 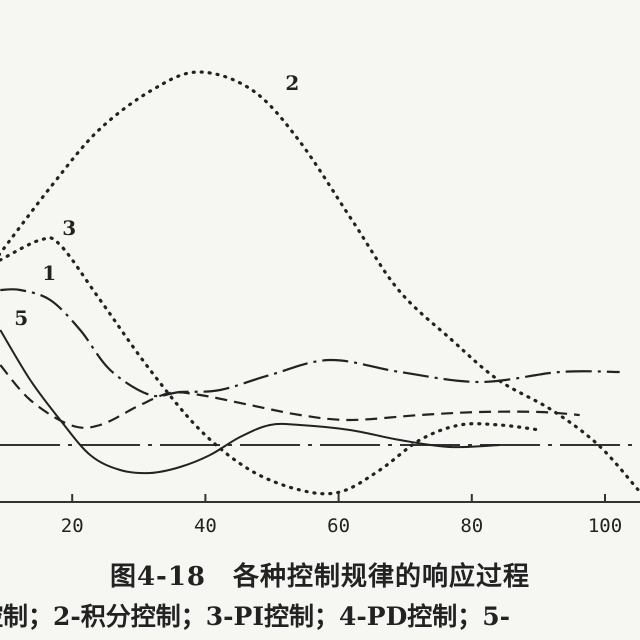 I want to click on curve-label-2: 2, so click(x=292, y=83).